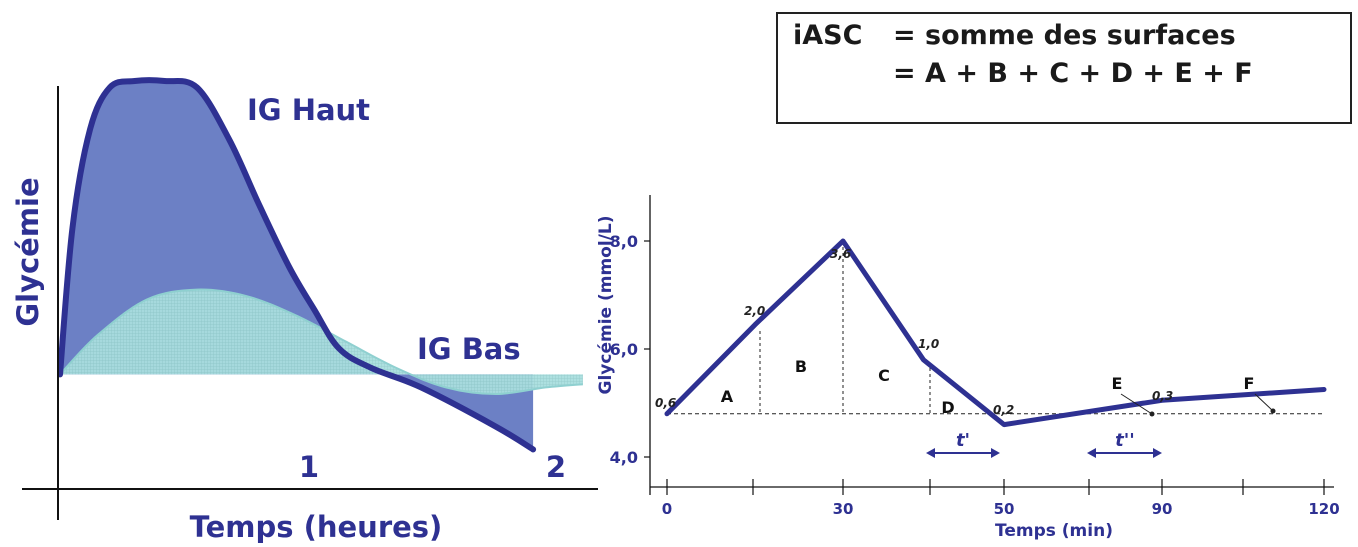 Image resolution: width=1358 pixels, height=547 pixels. What do you see at coordinates (1152, 414) in the screenshot?
I see `area-e-dot` at bounding box center [1152, 414].